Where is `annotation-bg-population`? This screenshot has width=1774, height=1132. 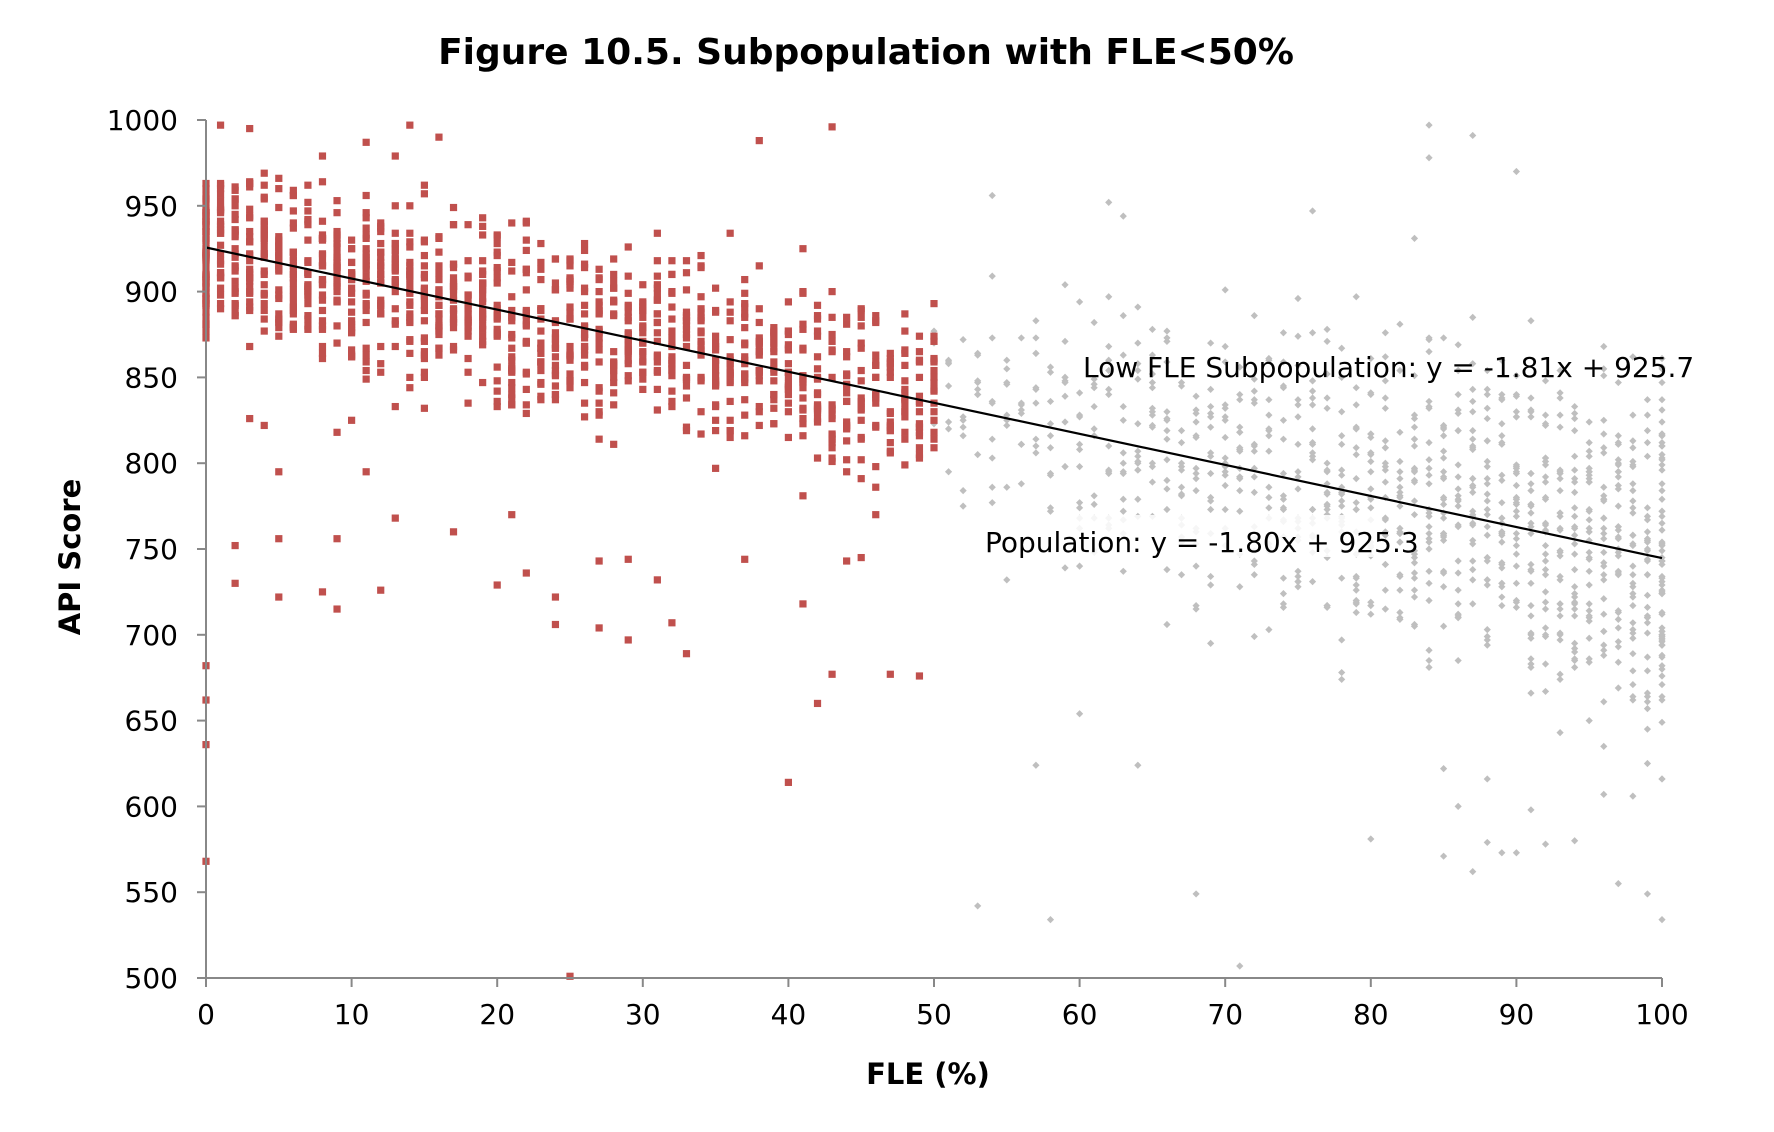
annotation-bg-population is located at coordinates (1180, 536).